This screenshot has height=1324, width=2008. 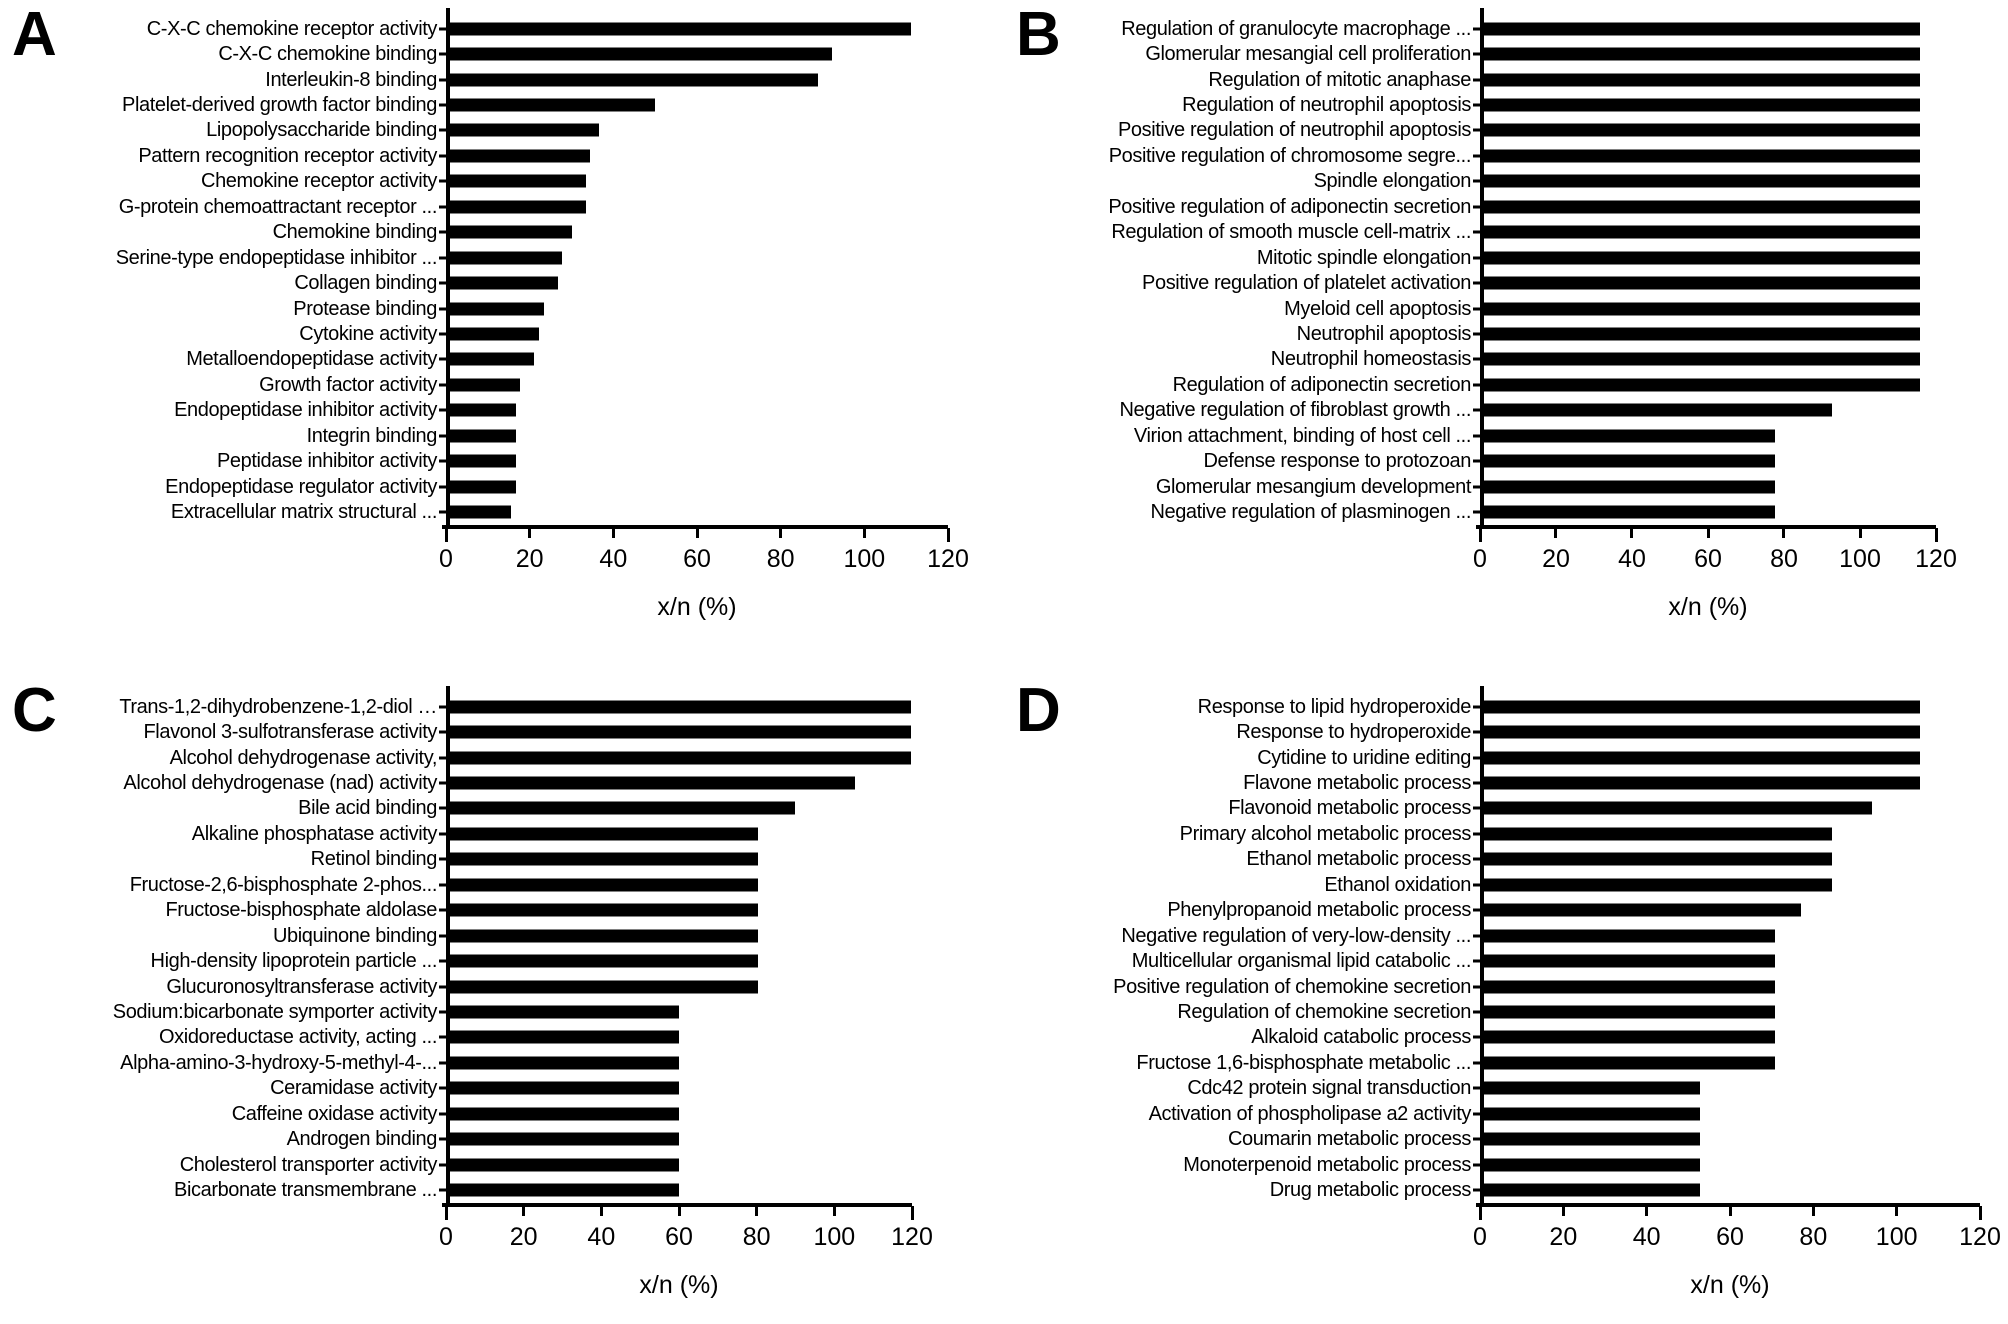 What do you see at coordinates (334, 1113) in the screenshot?
I see `category-label: Caffeine oxidase activity` at bounding box center [334, 1113].